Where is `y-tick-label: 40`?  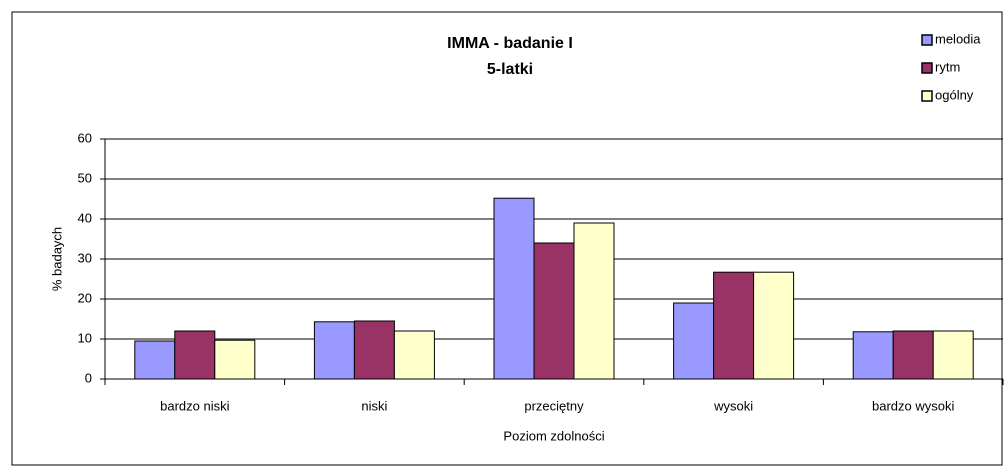
y-tick-label: 40 is located at coordinates (85, 217).